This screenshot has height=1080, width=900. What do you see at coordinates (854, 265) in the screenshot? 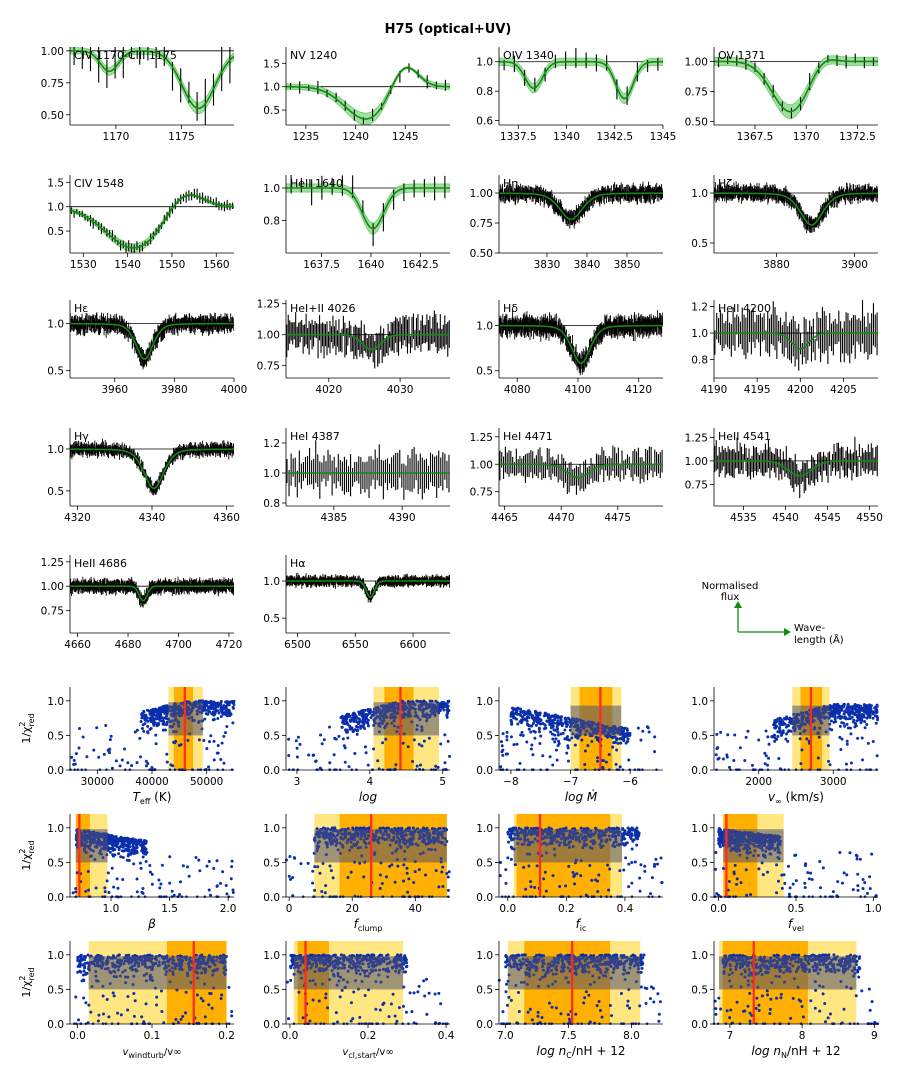
I see `x-tick-label: 3900` at bounding box center [854, 265].